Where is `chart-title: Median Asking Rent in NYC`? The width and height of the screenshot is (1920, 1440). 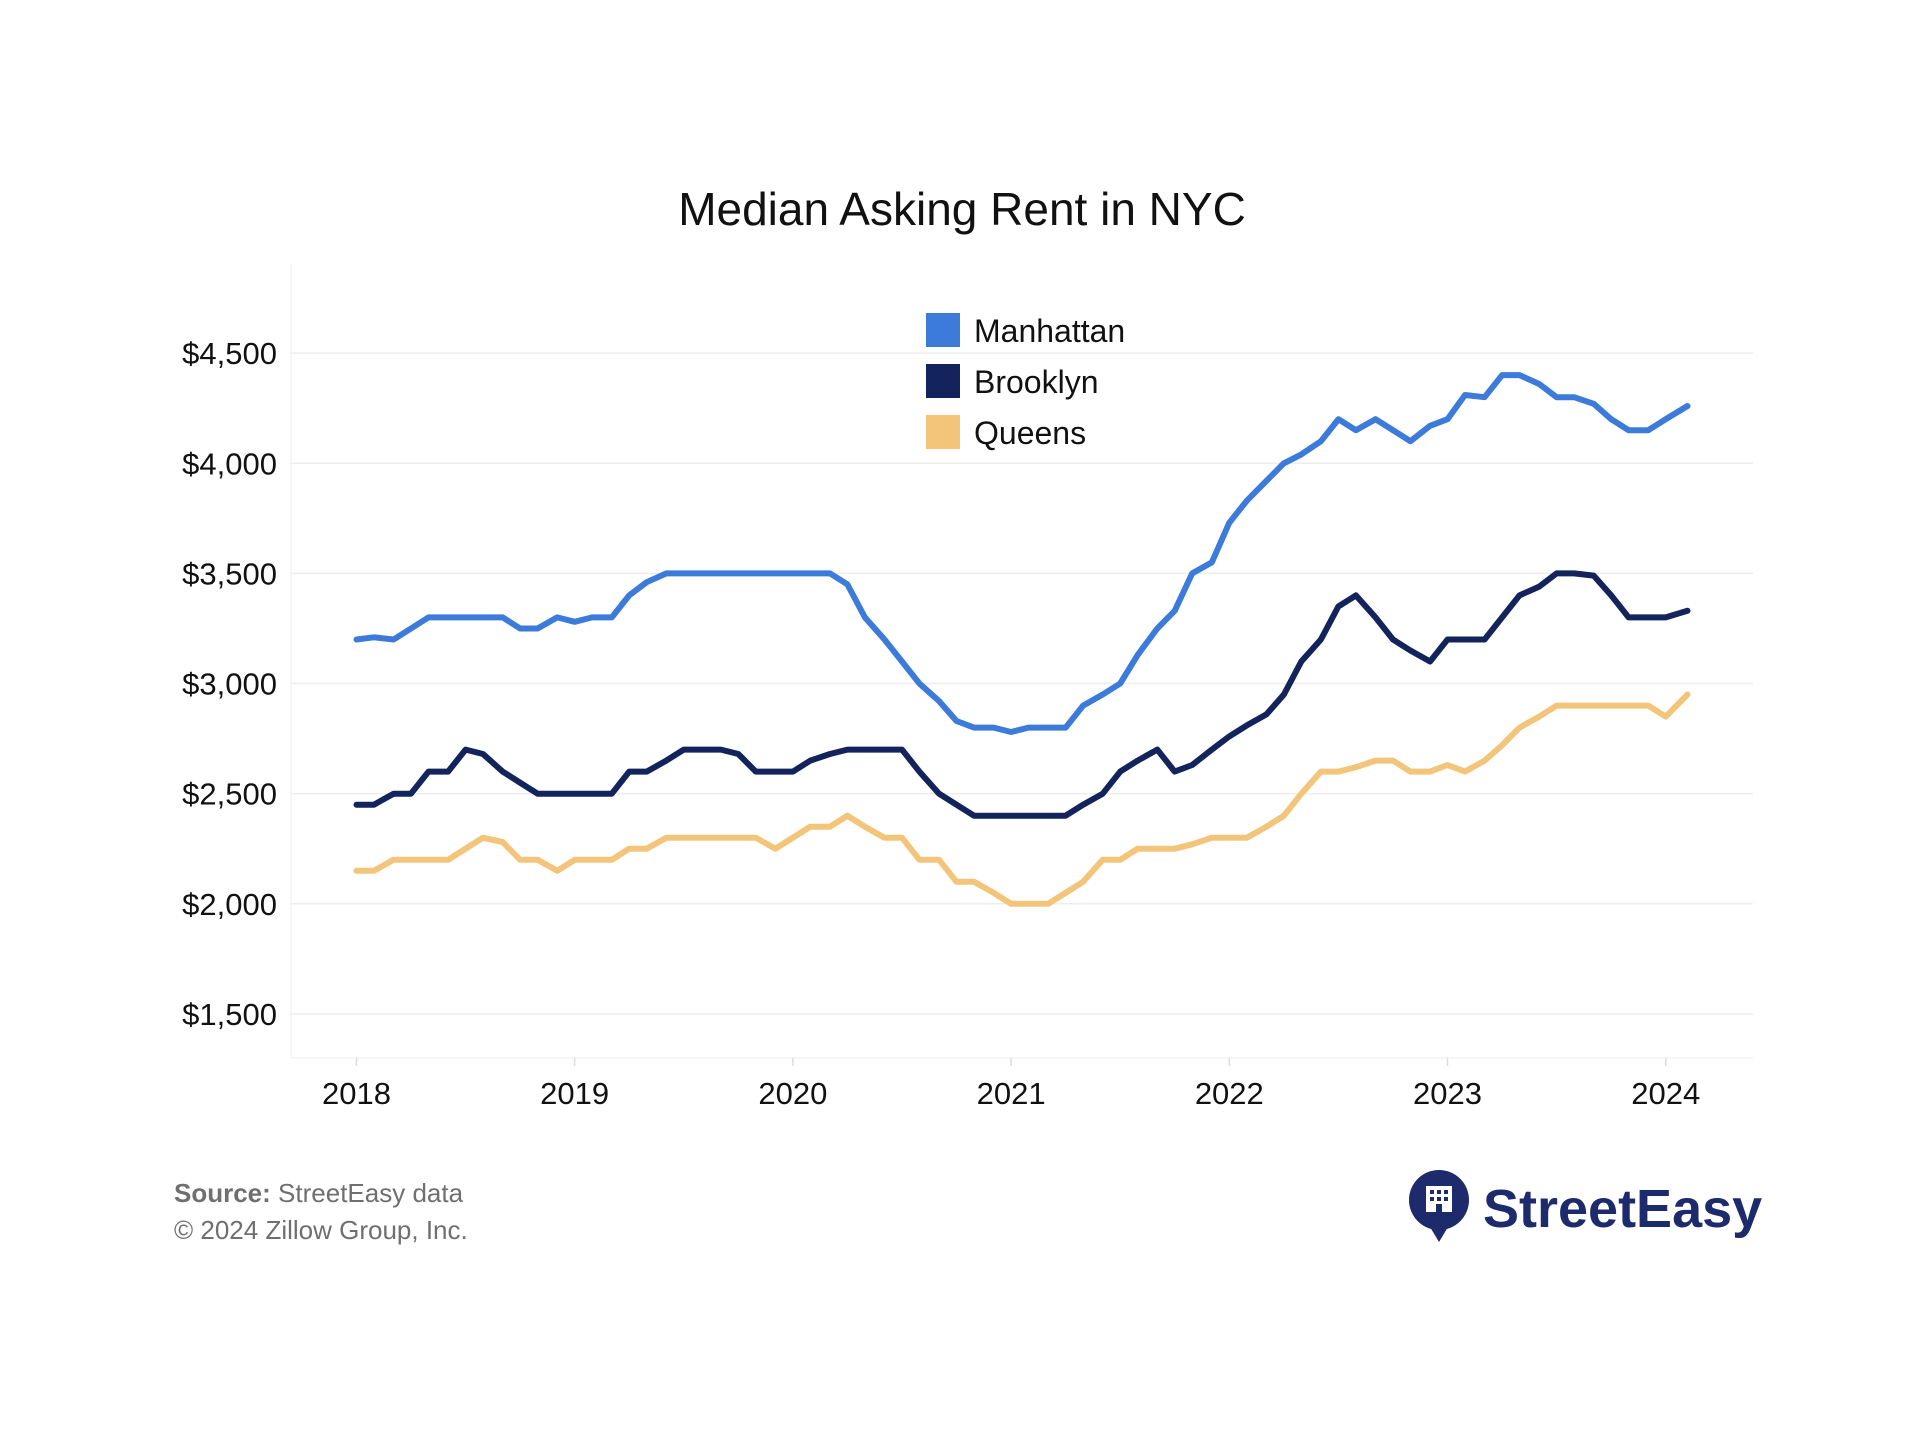 chart-title: Median Asking Rent in NYC is located at coordinates (962, 209).